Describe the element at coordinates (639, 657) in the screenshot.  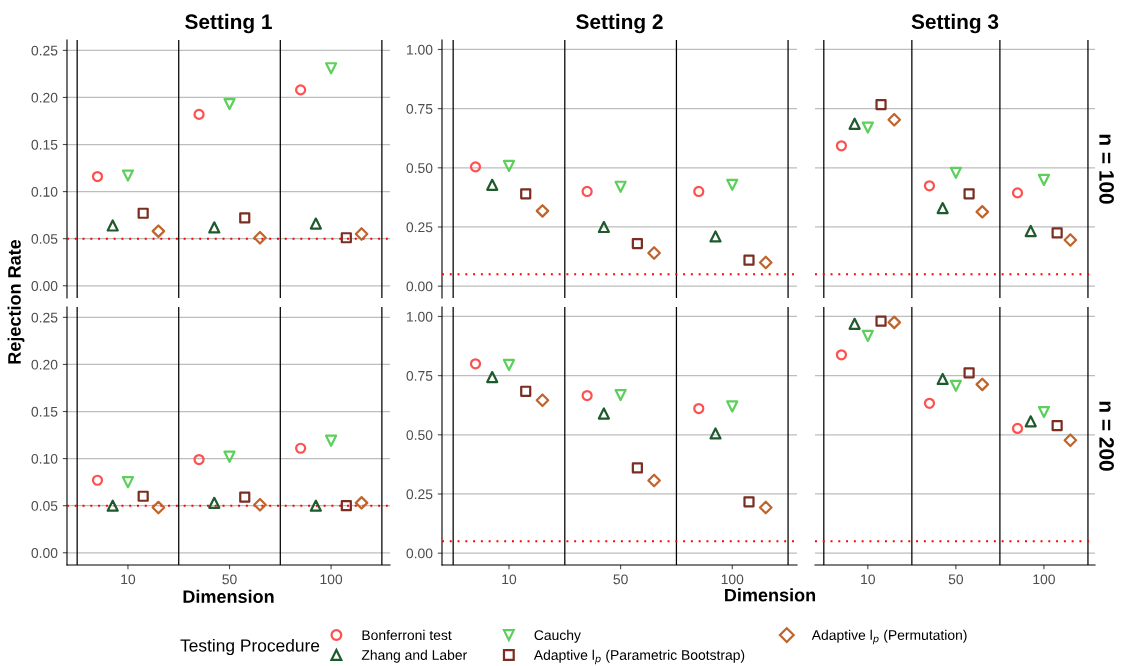
I see `legend-label: Adaptive l$_{p}$ (Parametric Bootstrap)` at that location.